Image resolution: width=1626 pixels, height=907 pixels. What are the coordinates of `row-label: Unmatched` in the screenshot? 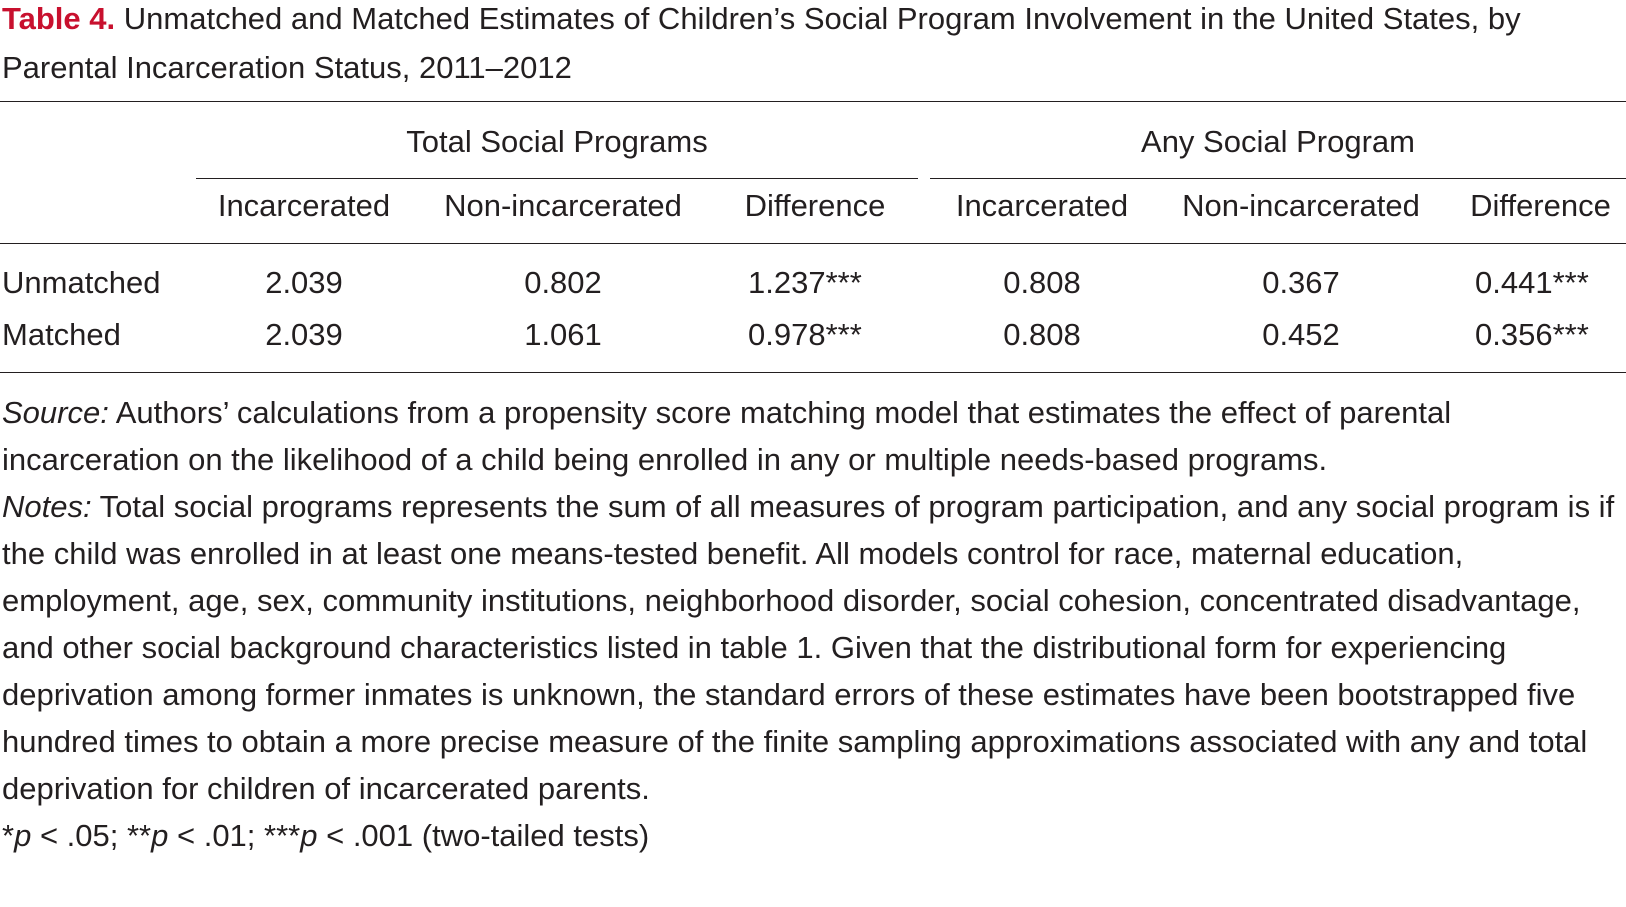 It's located at (81, 282).